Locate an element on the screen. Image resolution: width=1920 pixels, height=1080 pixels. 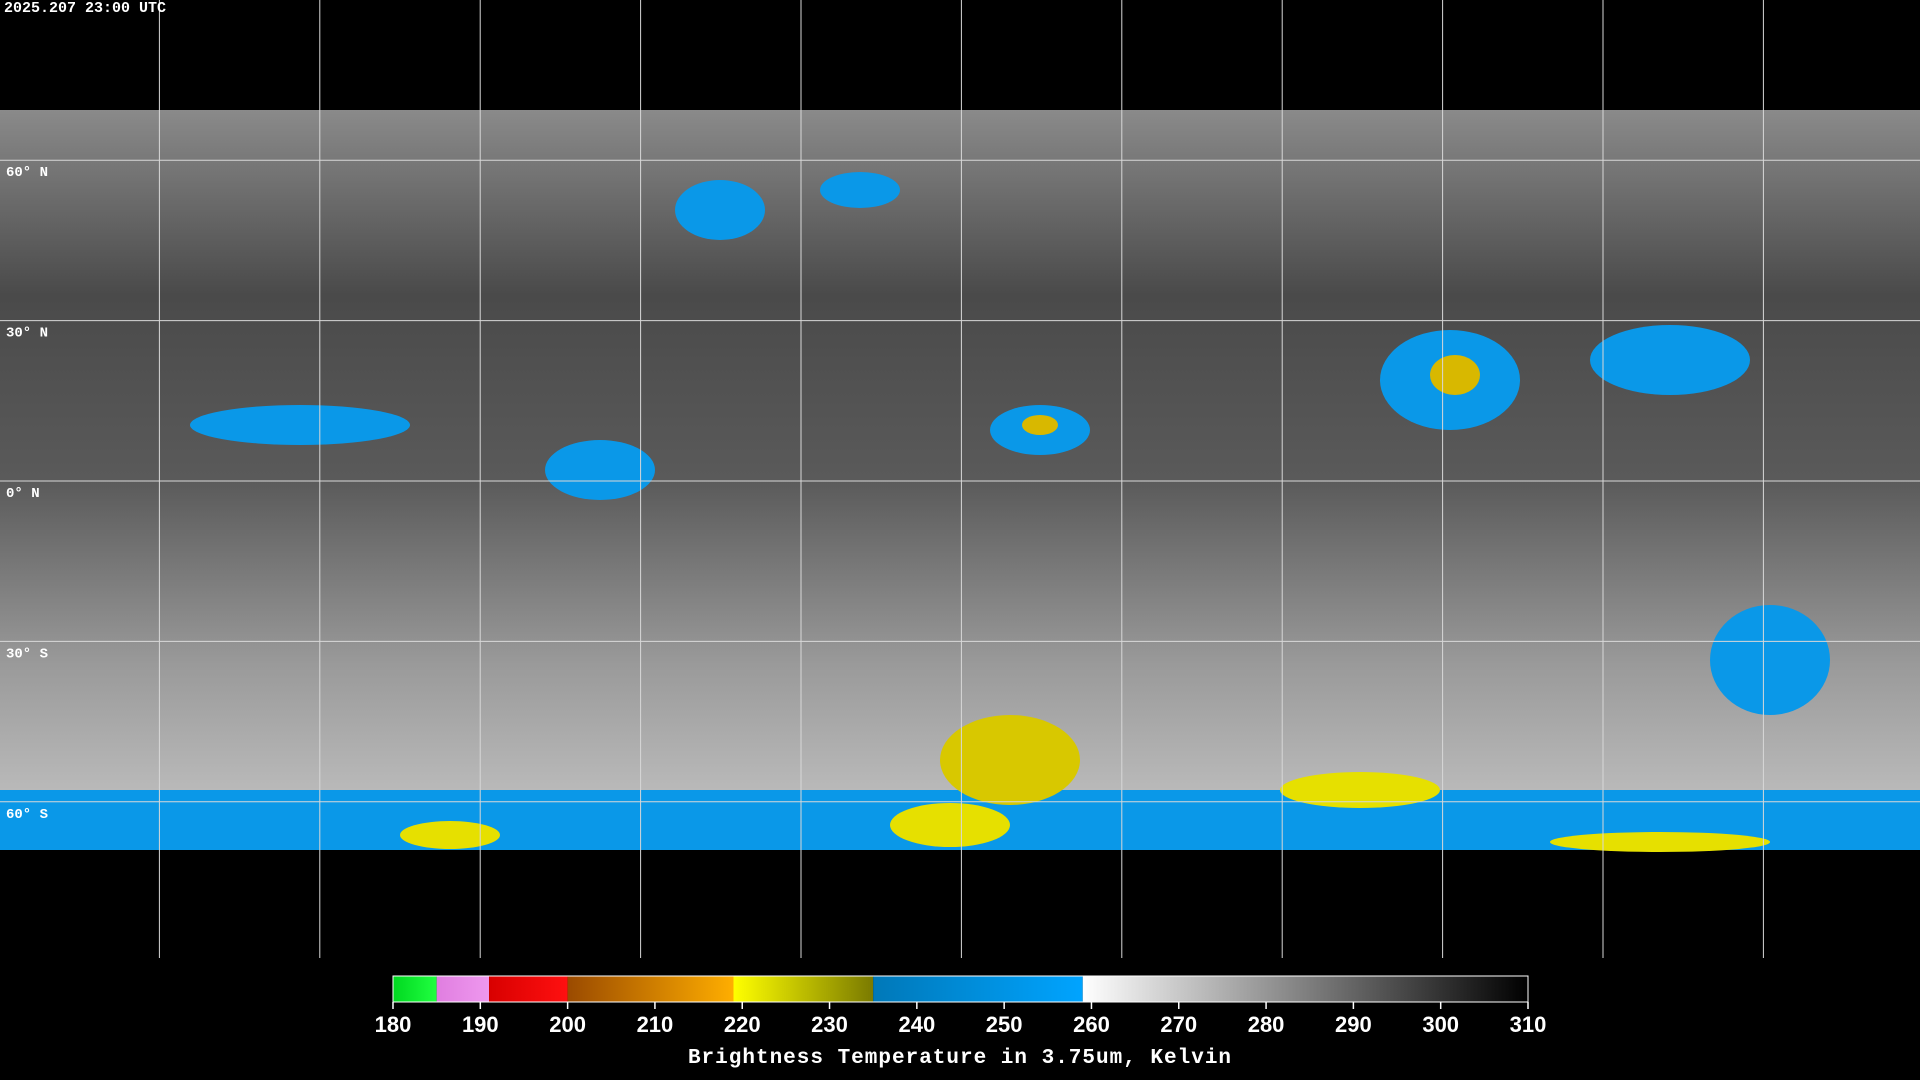
colorbar-tick-label: 310 is located at coordinates (1528, 1024).